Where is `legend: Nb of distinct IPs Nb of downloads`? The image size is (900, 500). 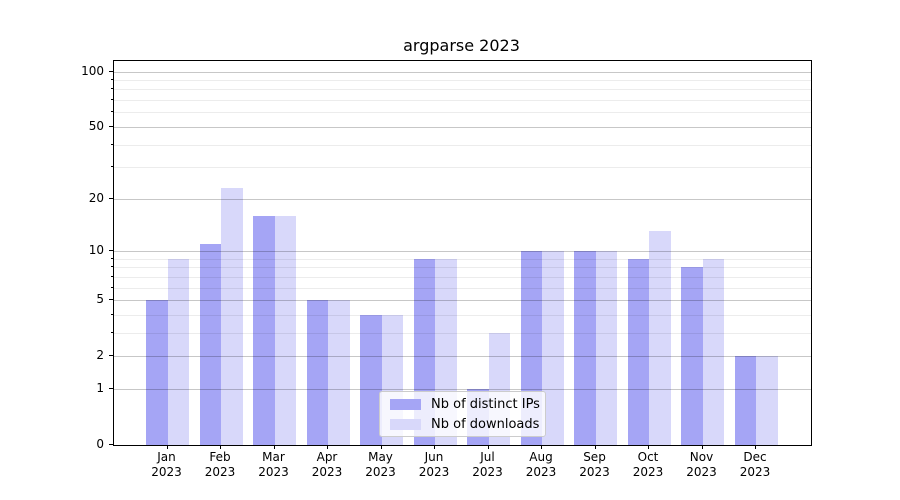
legend: Nb of distinct IPs Nb of downloads is located at coordinates (462, 414).